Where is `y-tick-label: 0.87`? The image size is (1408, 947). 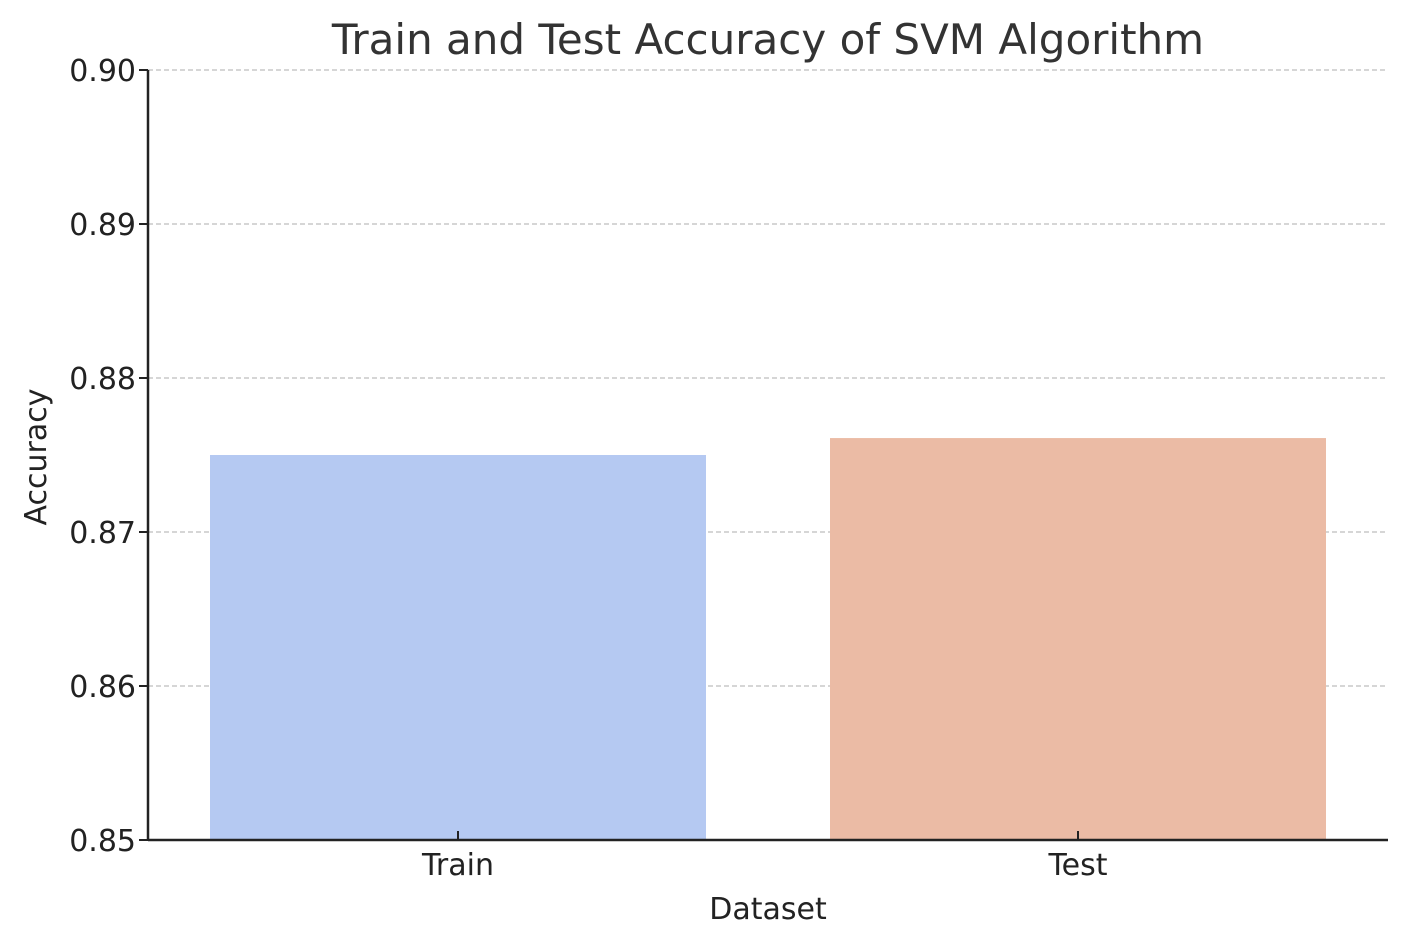
y-tick-label: 0.87 is located at coordinates (102, 533).